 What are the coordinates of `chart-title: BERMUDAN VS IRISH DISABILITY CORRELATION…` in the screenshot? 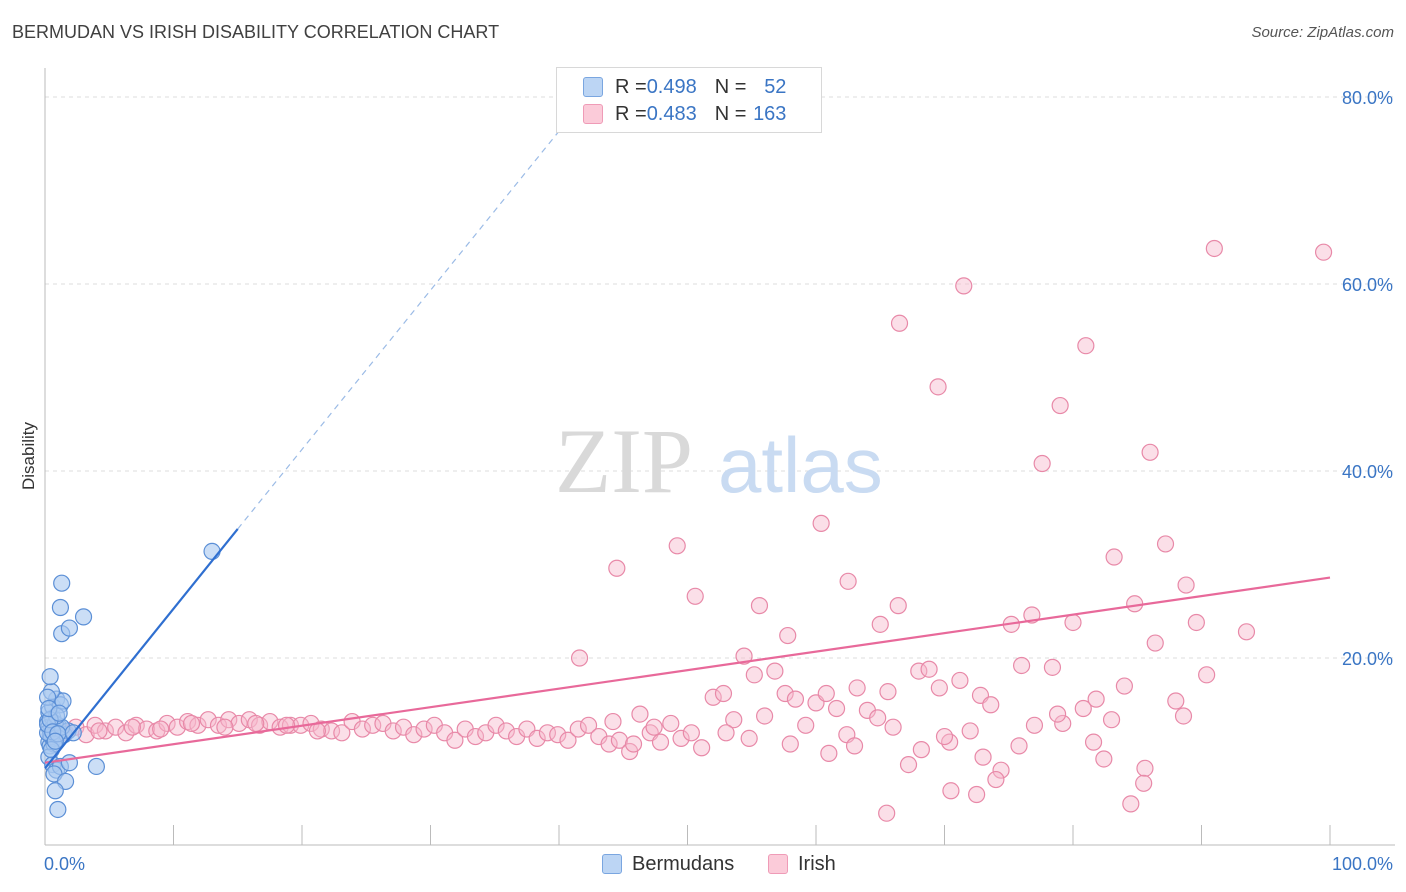 It's located at (256, 32).